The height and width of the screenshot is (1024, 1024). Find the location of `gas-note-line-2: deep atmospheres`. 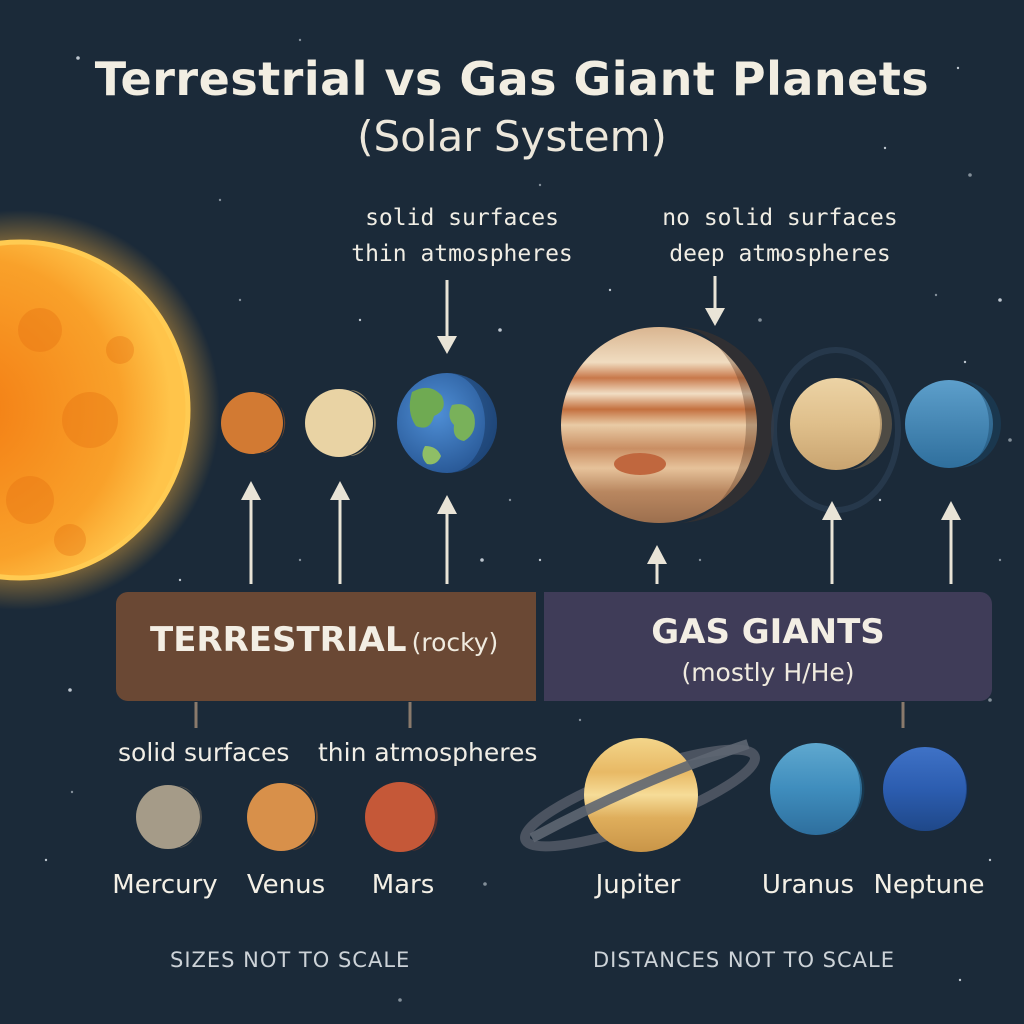

gas-note-line-2: deep atmospheres is located at coordinates (780, 254).